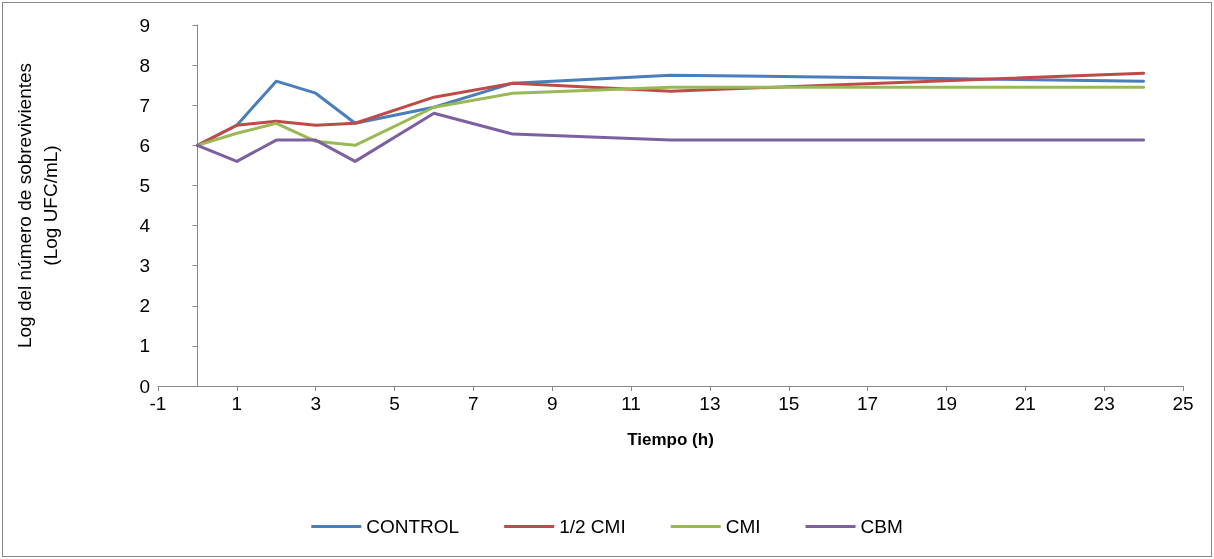 Image resolution: width=1214 pixels, height=559 pixels. What do you see at coordinates (145, 226) in the screenshot?
I see `y-tick-label: 4` at bounding box center [145, 226].